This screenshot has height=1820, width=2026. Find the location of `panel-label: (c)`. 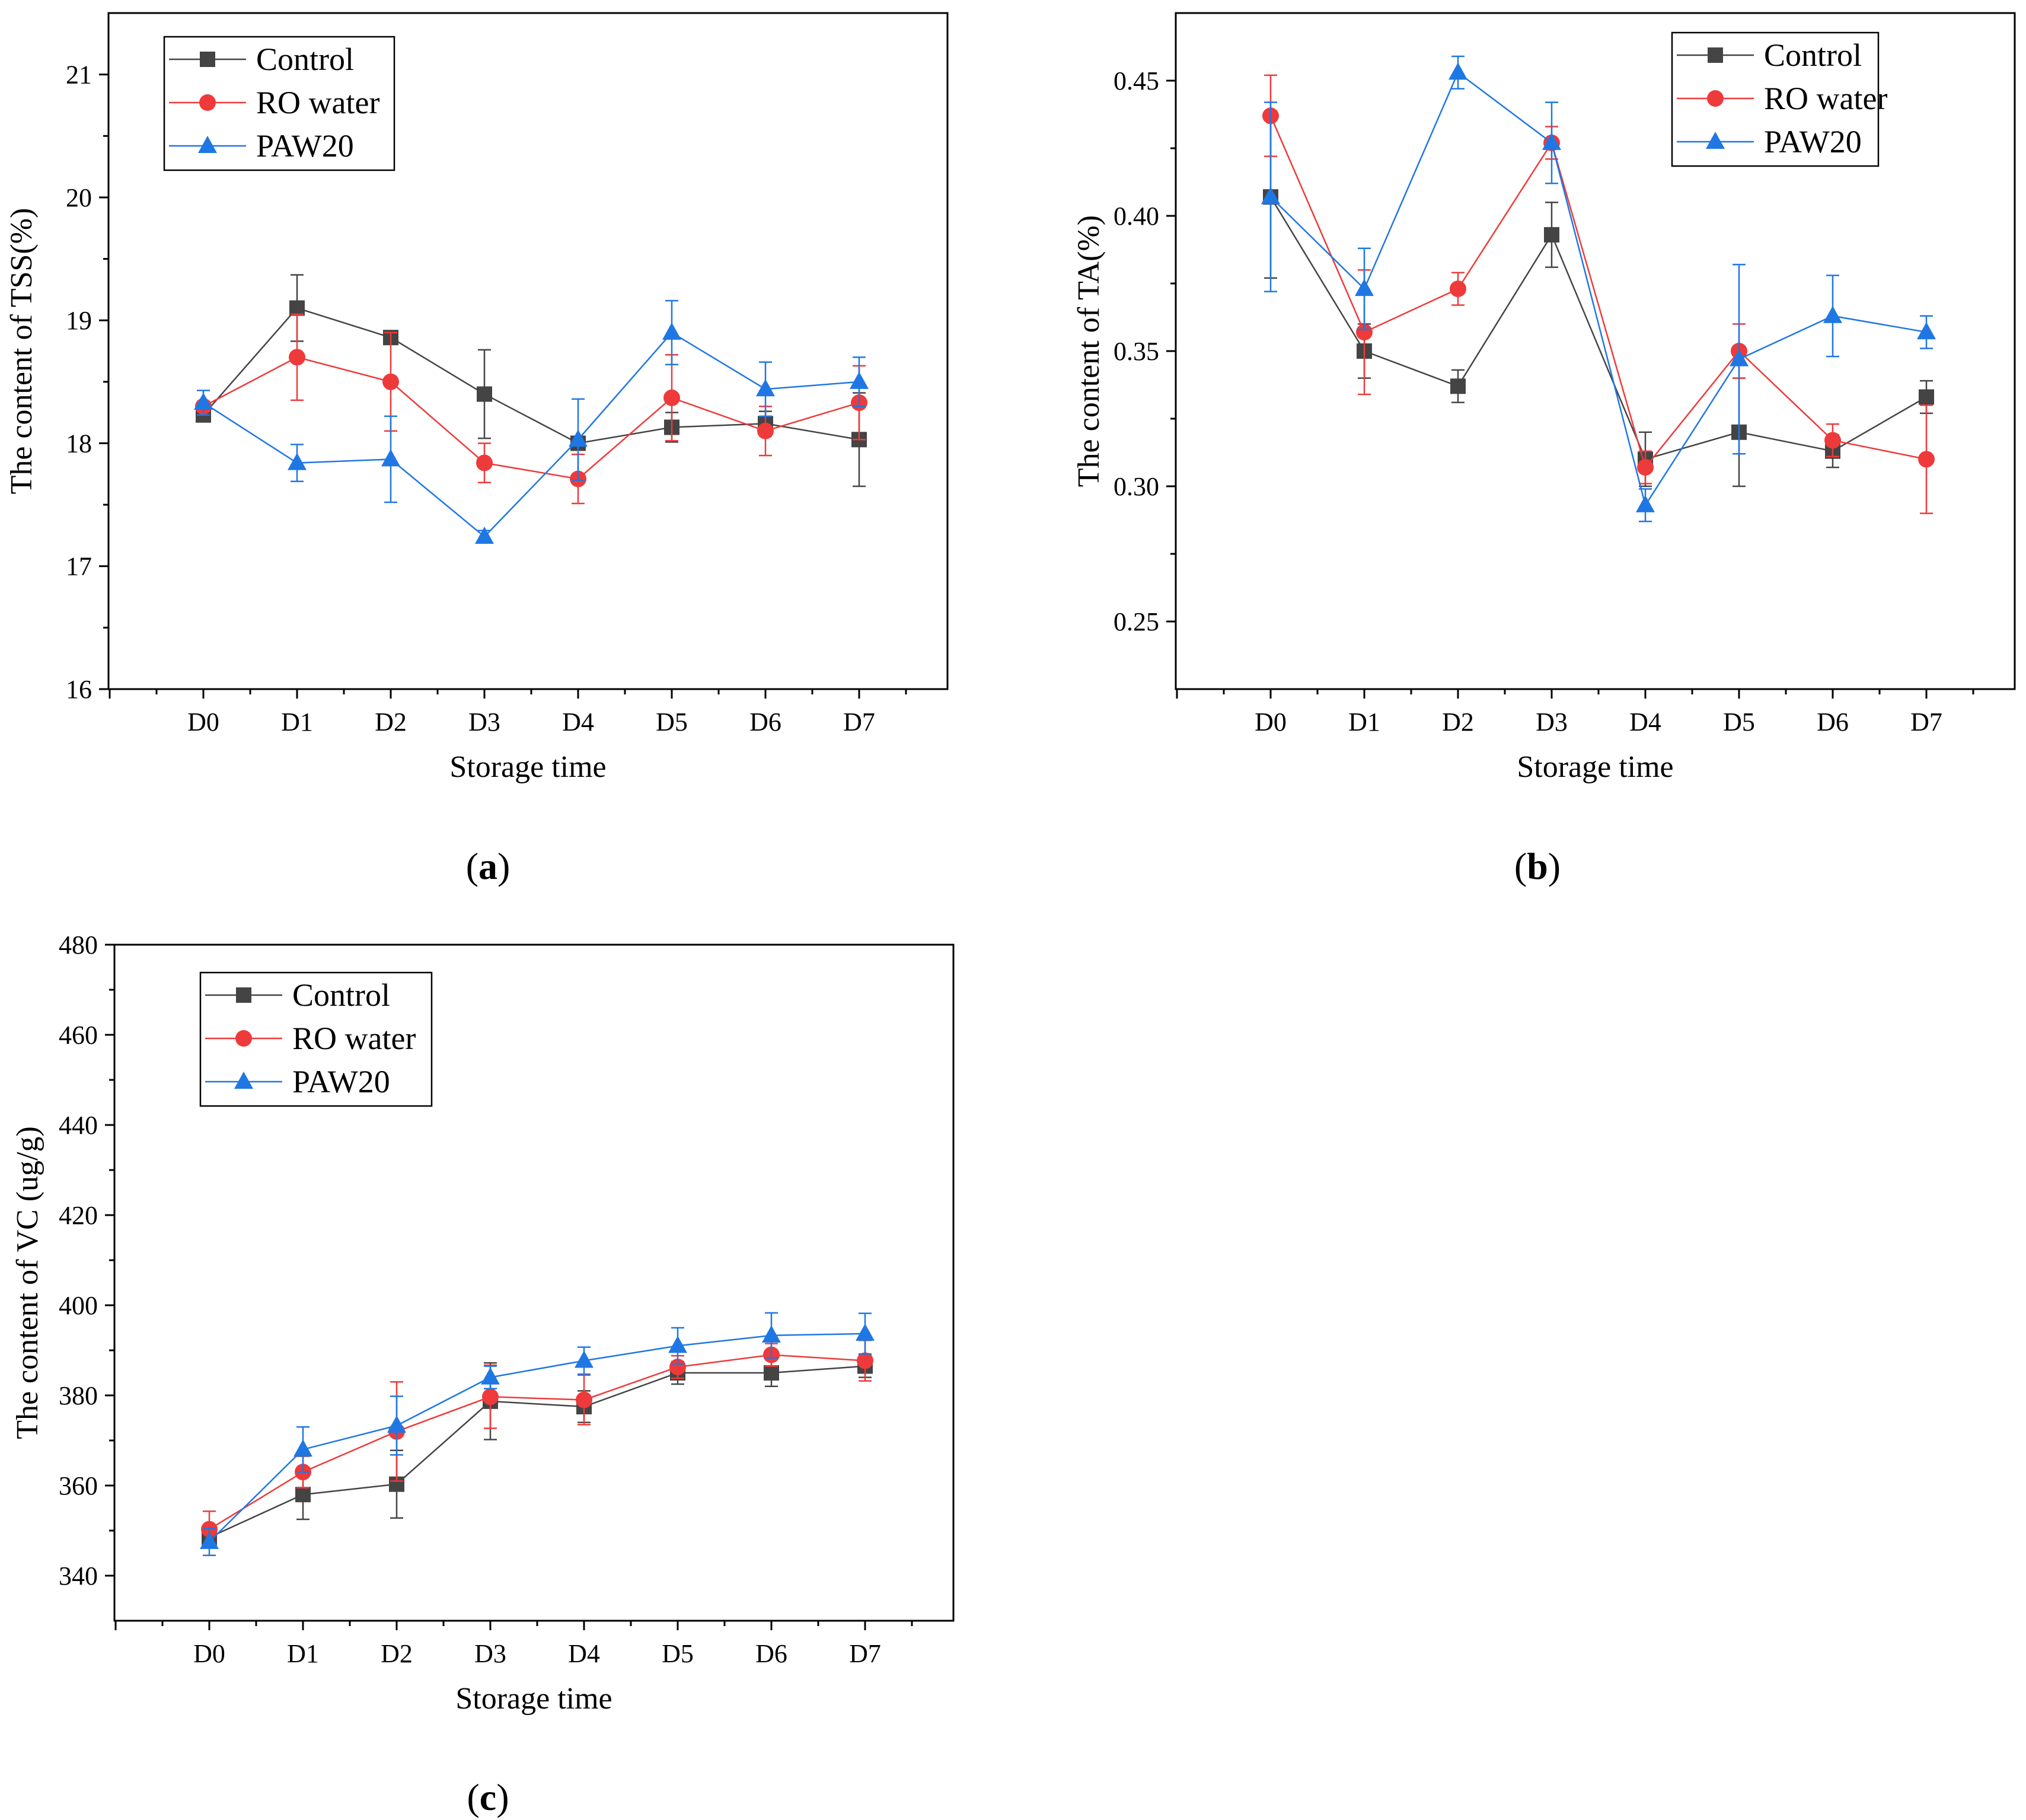

panel-label: (c) is located at coordinates (488, 1797).